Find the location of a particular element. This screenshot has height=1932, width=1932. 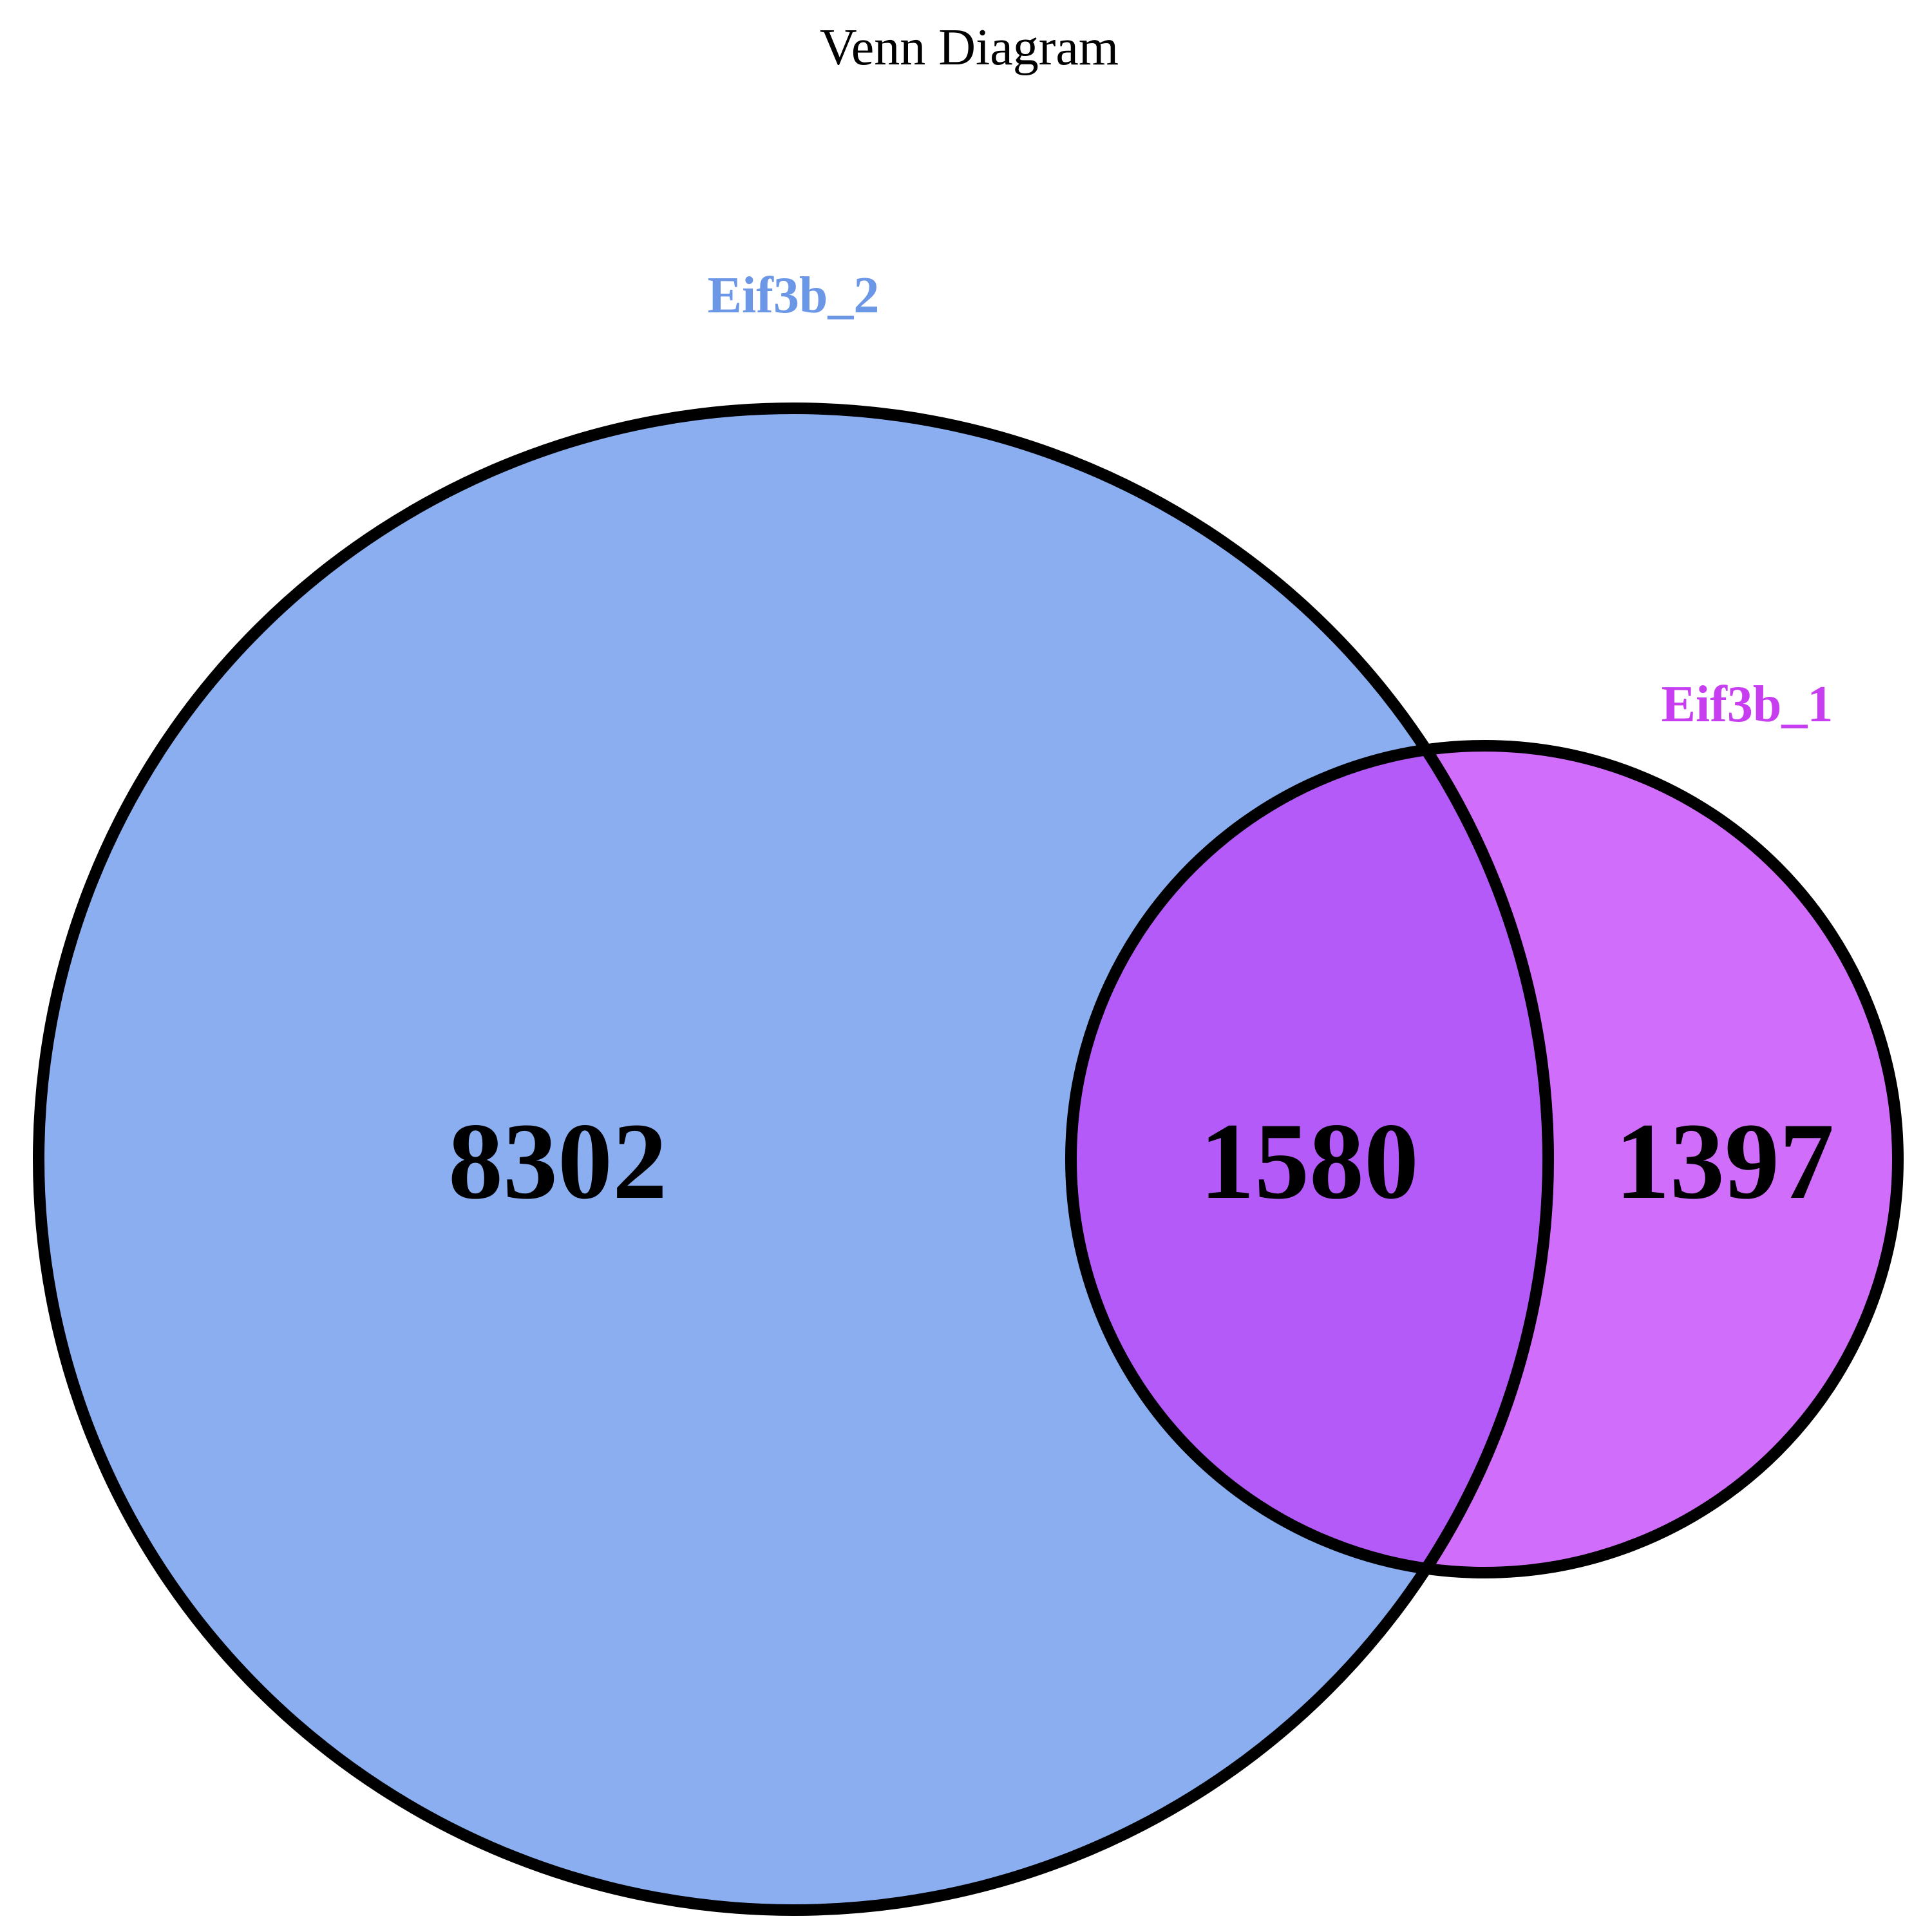

count-only-eif3b-2: 8302 is located at coordinates (557, 1161).